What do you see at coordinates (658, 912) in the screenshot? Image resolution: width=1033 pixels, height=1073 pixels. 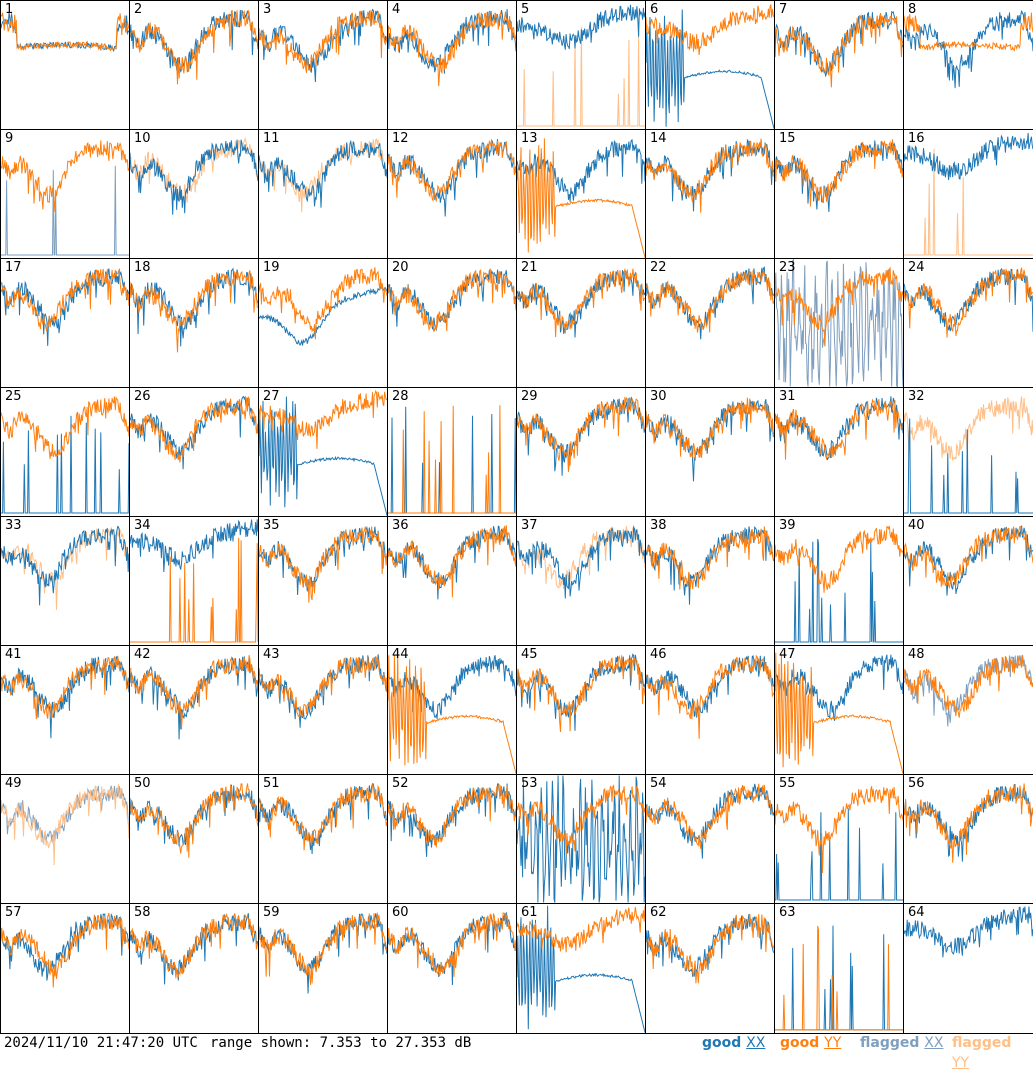 I see `panel-number: 62` at bounding box center [658, 912].